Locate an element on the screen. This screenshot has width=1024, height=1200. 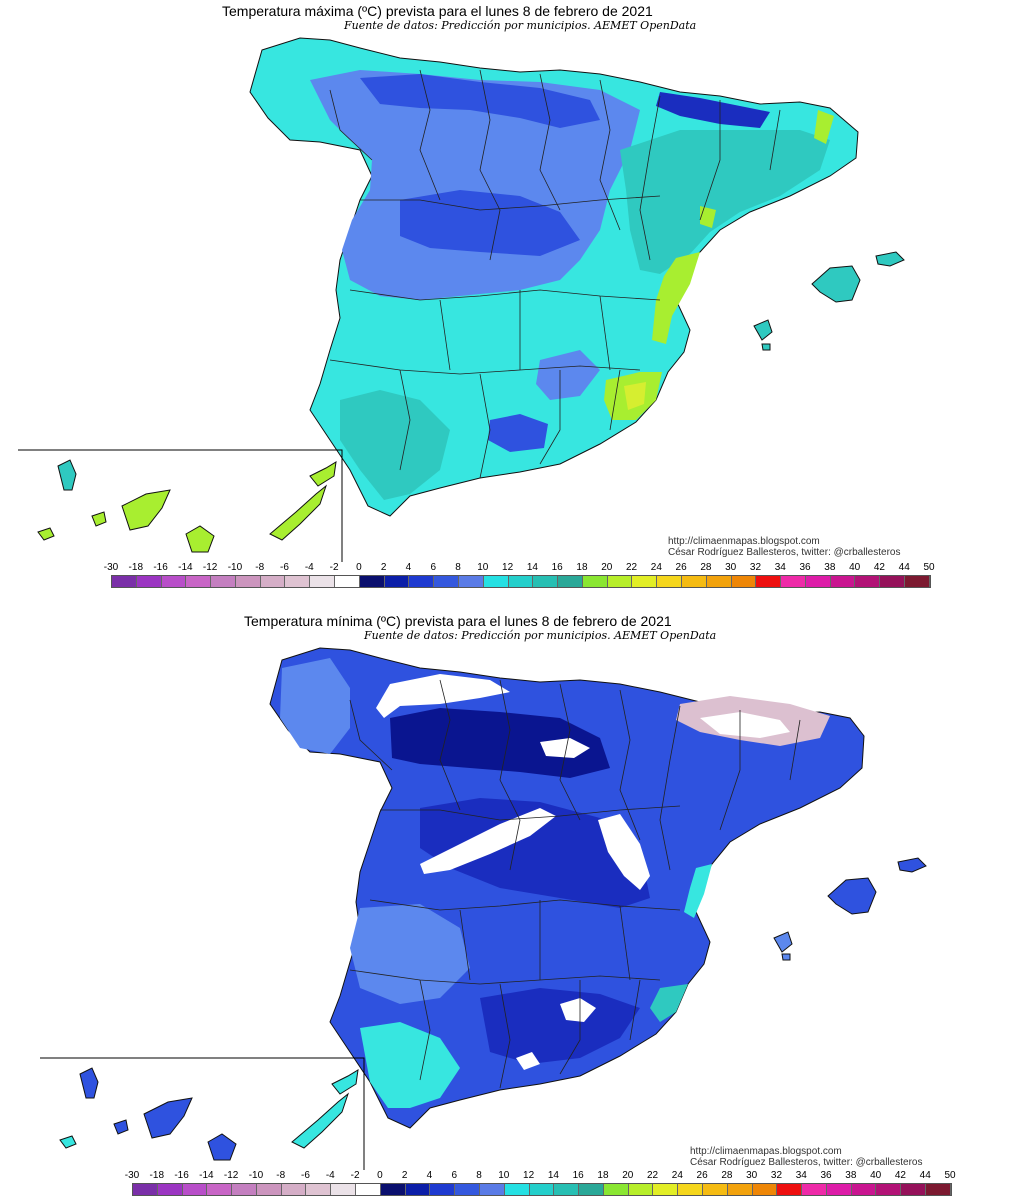
legend-tick-label: 28 is located at coordinates (706, 567).